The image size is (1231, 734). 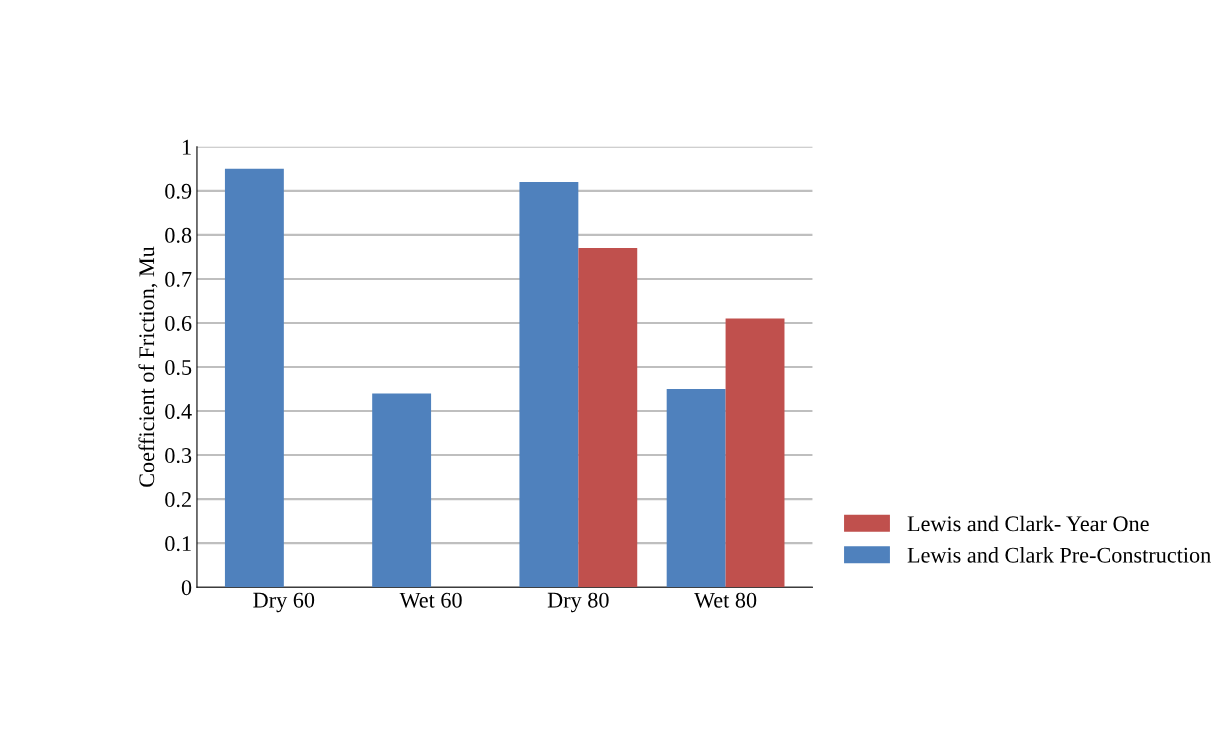 What do you see at coordinates (1028, 523) in the screenshot?
I see `legend-label: Lewis and Clark- Year One` at bounding box center [1028, 523].